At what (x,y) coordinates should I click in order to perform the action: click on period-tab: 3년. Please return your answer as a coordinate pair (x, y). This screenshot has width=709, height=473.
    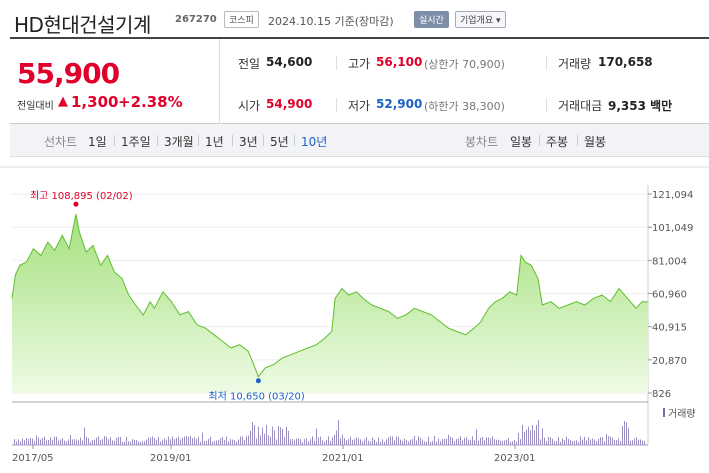
    Looking at the image, I should click on (248, 142).